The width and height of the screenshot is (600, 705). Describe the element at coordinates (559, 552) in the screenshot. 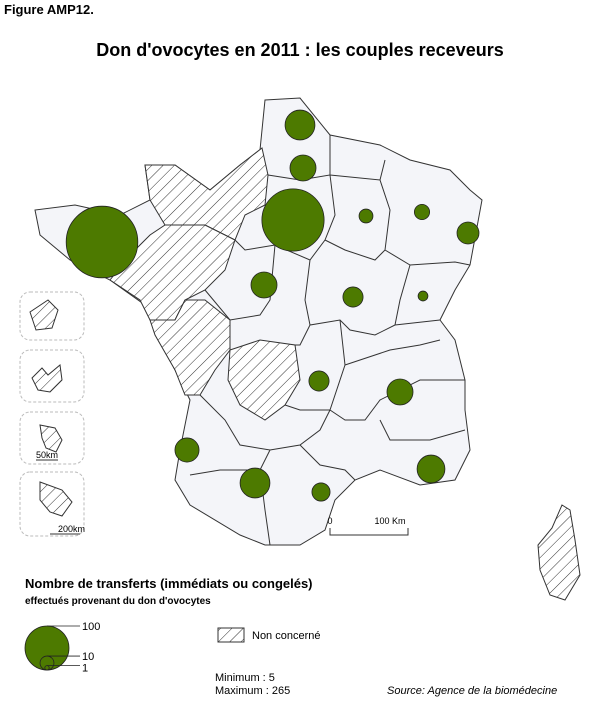

I see `corse` at that location.